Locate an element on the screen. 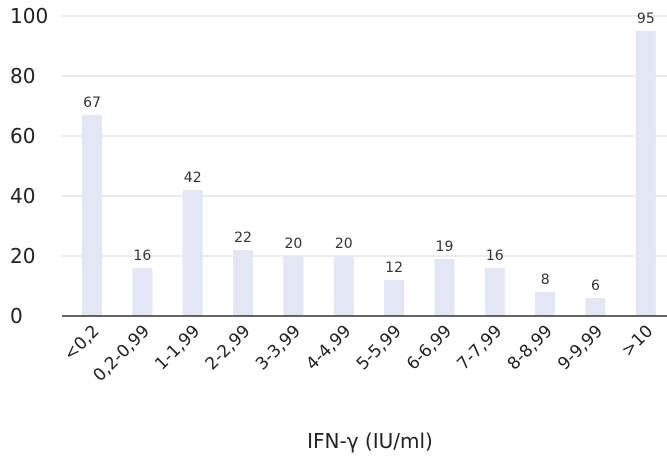 The width and height of the screenshot is (667, 459). y-axis-ticks: 0 20 40 60 80 100 is located at coordinates (29, 166).